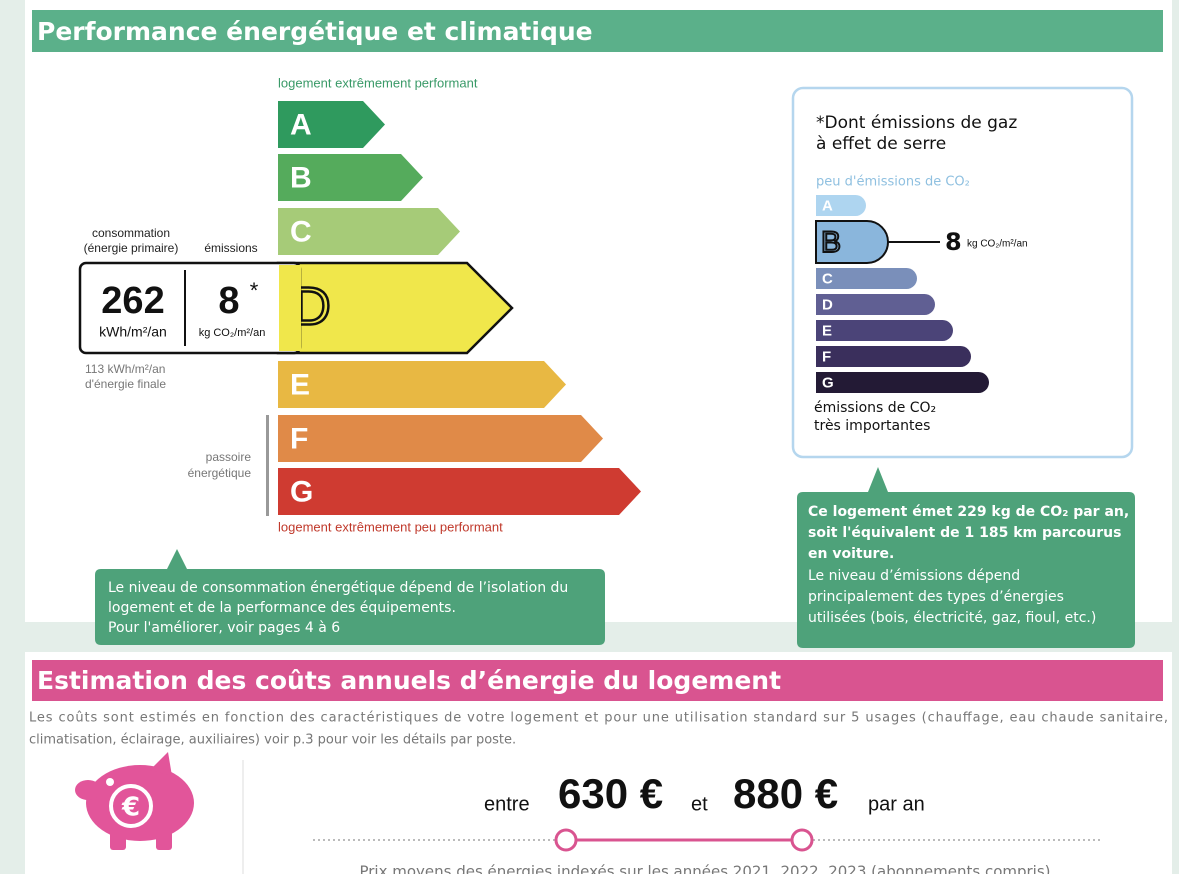  I want to click on range-text: par an, so click(896, 804).